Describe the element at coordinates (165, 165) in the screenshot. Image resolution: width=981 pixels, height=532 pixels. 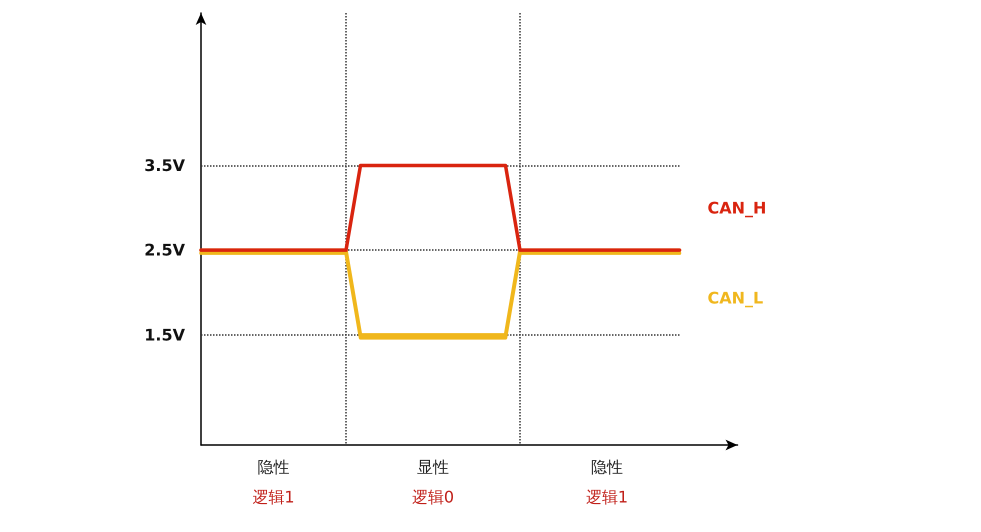
I see `y-tick-label: 3.5V` at that location.